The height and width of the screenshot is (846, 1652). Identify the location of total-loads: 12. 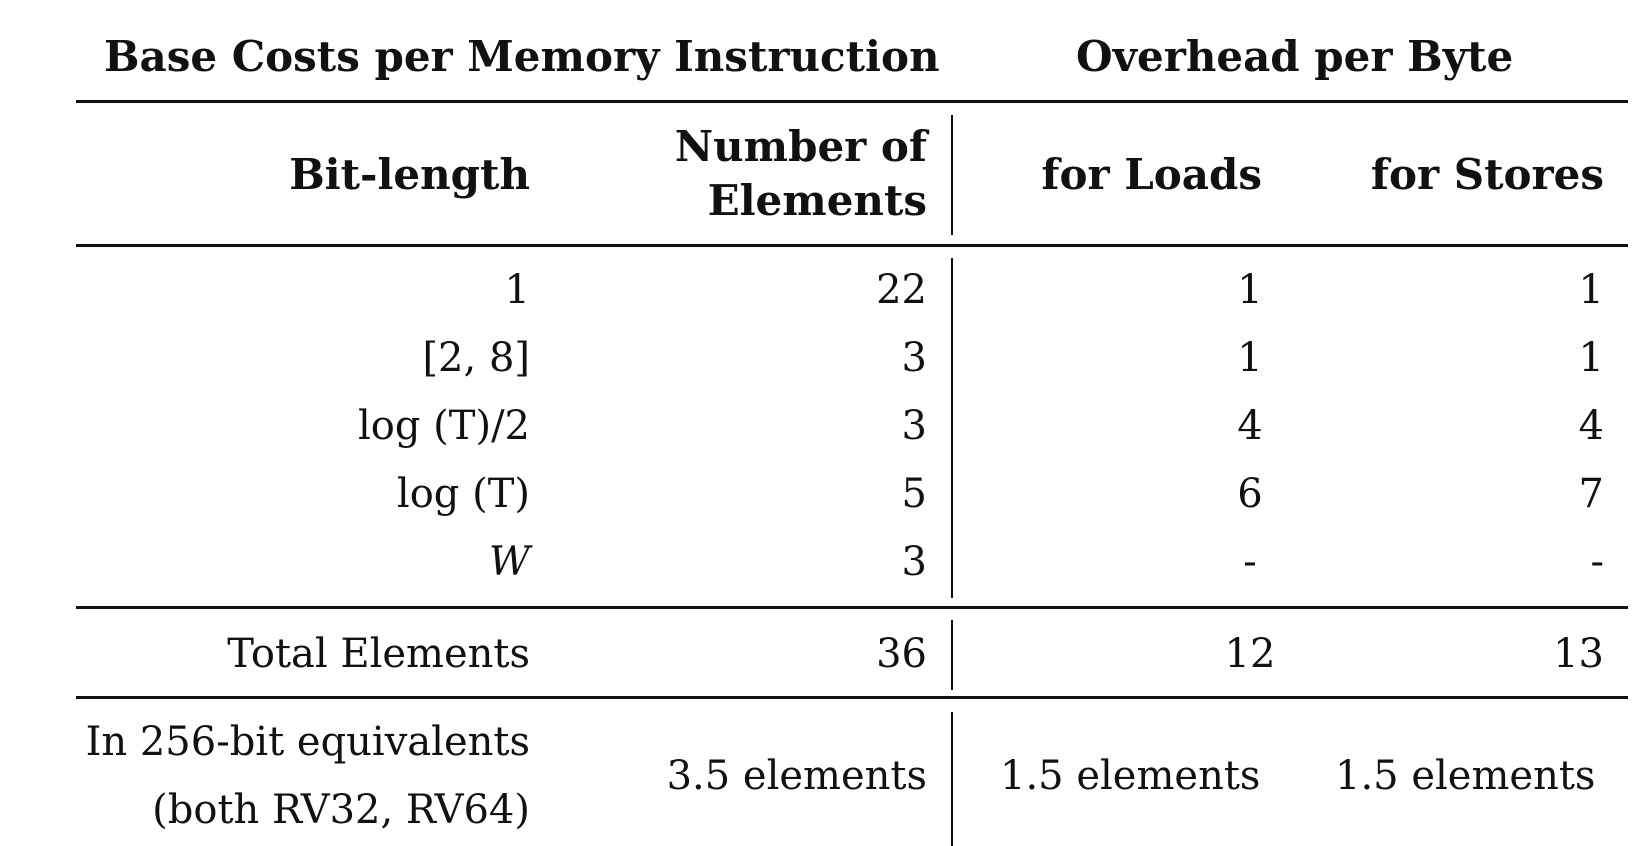
(1250, 654).